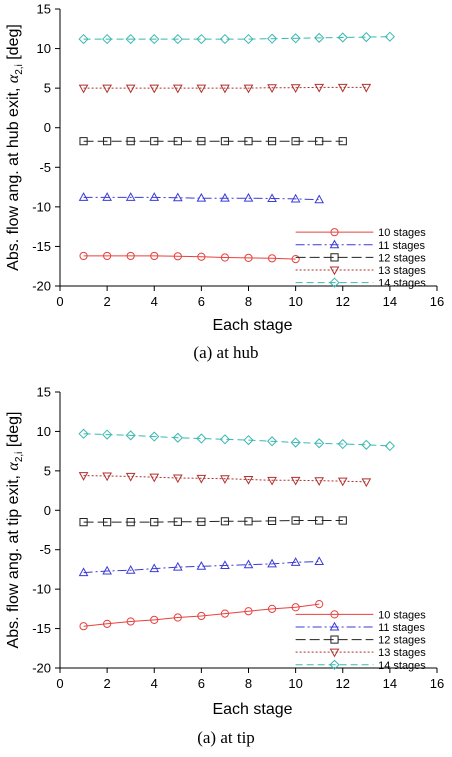 This screenshot has height=757, width=452. I want to click on y-tick-label: -10, so click(41, 589).